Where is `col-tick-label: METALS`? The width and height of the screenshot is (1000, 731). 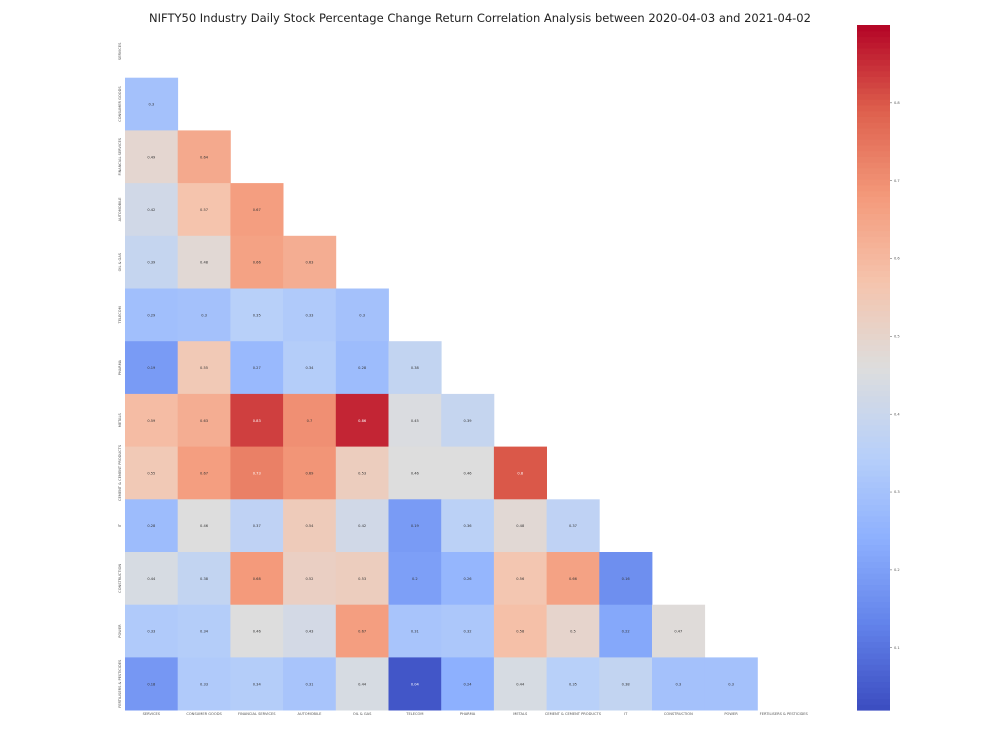 col-tick-label: METALS is located at coordinates (520, 714).